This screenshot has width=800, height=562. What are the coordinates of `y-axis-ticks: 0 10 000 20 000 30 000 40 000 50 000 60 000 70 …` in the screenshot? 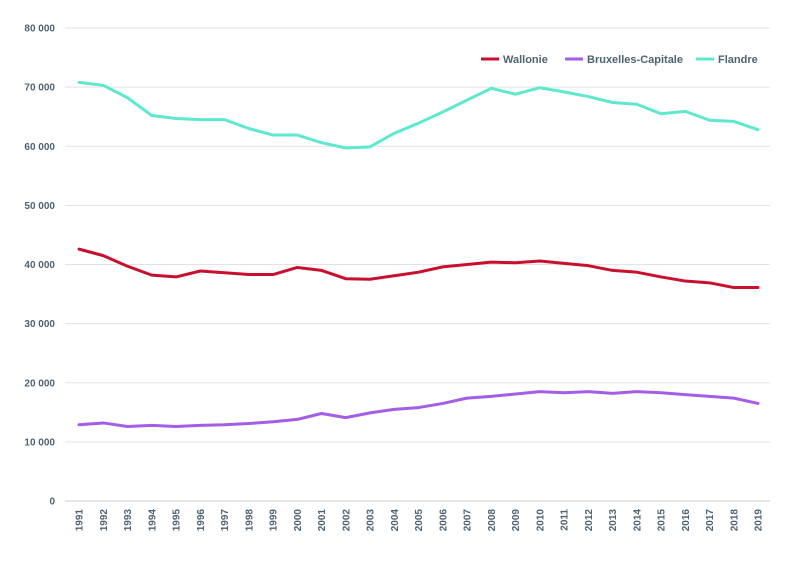 It's located at (39, 266).